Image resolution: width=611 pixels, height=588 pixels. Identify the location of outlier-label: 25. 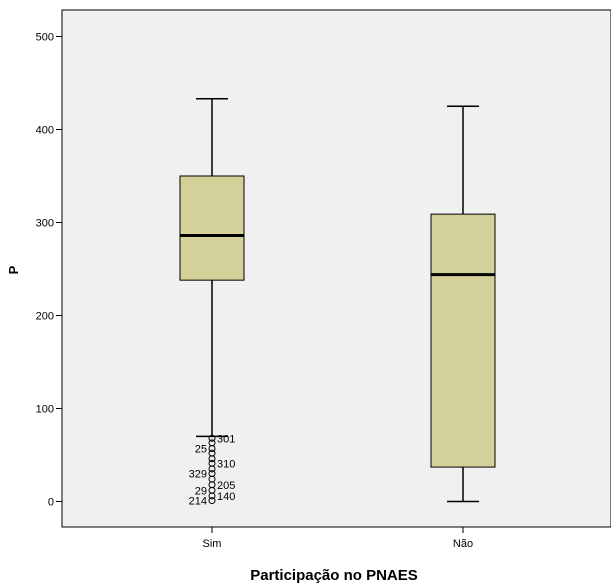
(201, 449).